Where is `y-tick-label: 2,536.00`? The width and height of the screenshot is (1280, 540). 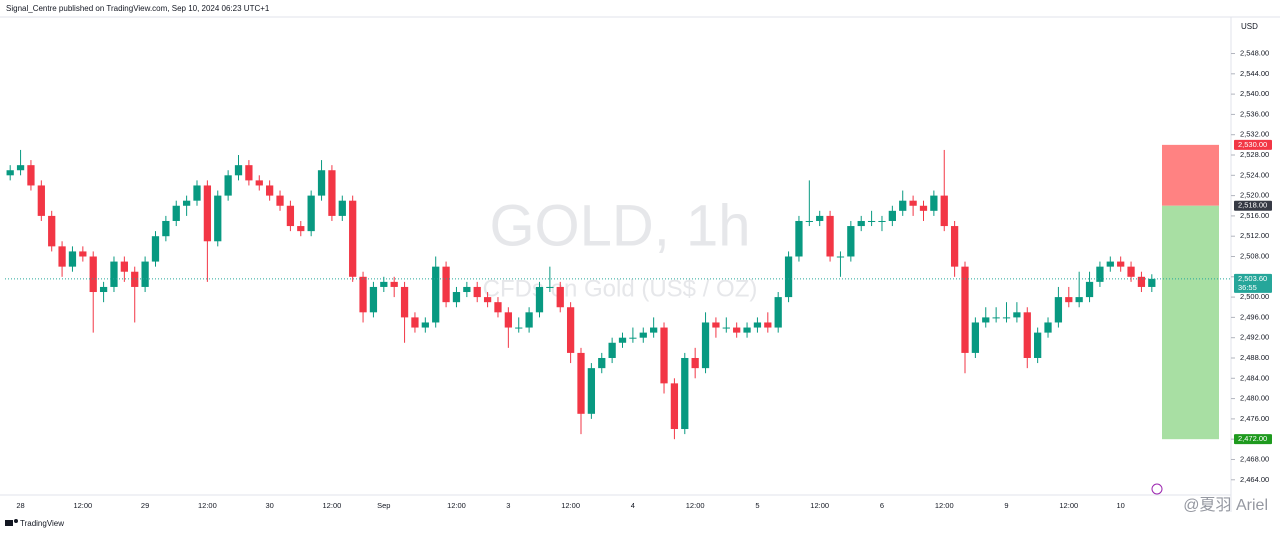
y-tick-label: 2,536.00 is located at coordinates (1254, 113).